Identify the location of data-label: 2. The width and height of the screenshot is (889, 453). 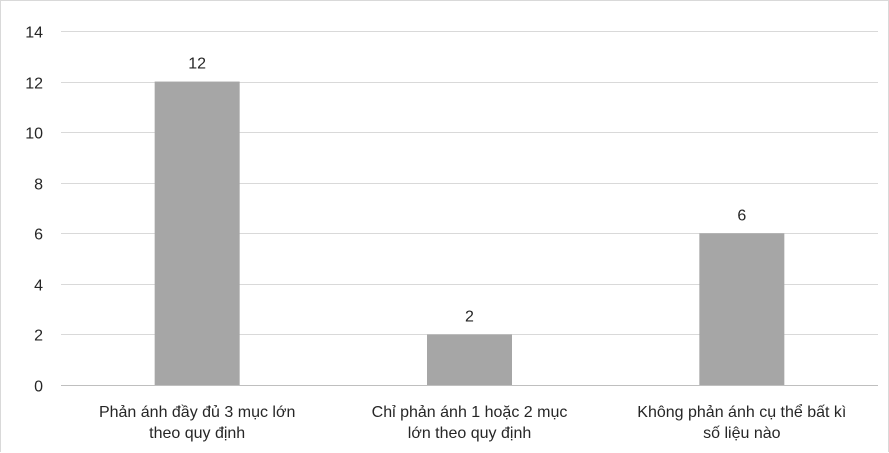
(469, 316).